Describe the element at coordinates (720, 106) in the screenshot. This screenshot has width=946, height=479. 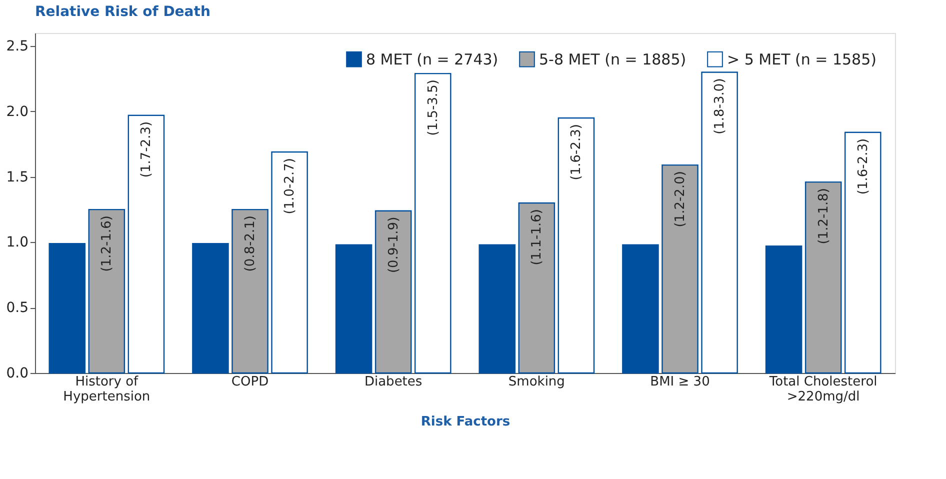
I see `data-label: (1.8-3.0)` at that location.